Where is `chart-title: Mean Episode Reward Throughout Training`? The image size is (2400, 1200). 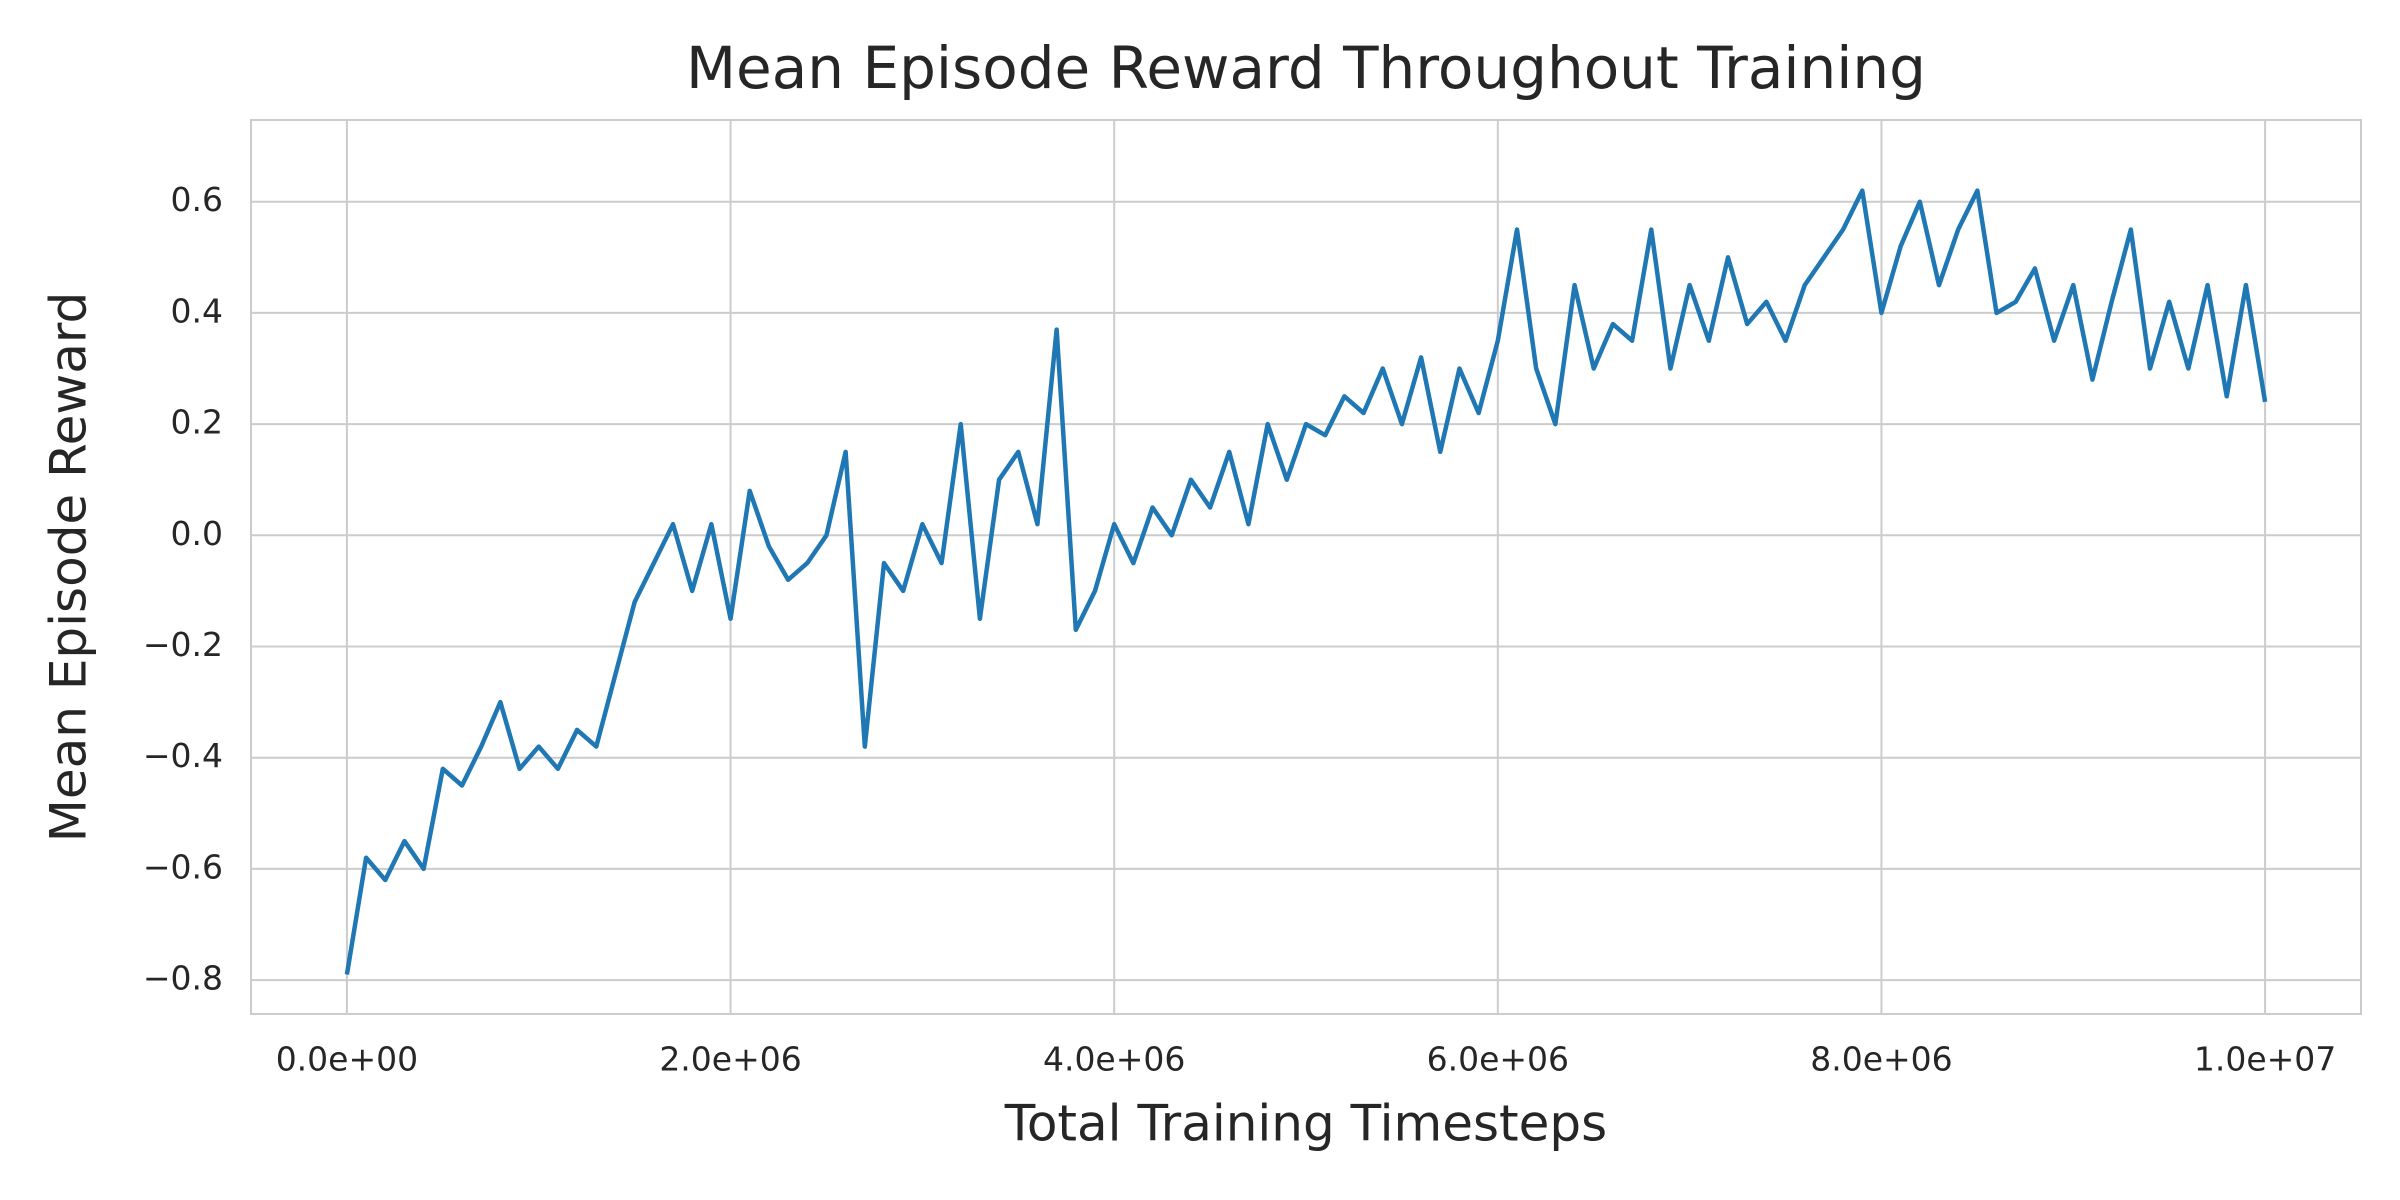
chart-title: Mean Episode Reward Throughout Training is located at coordinates (1306, 68).